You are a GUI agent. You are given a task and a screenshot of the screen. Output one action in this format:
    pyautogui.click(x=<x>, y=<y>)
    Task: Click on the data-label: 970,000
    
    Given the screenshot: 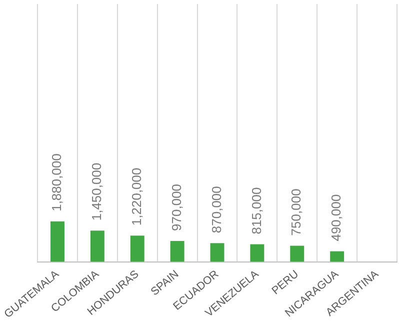 What is the action you would take?
    pyautogui.click(x=176, y=207)
    